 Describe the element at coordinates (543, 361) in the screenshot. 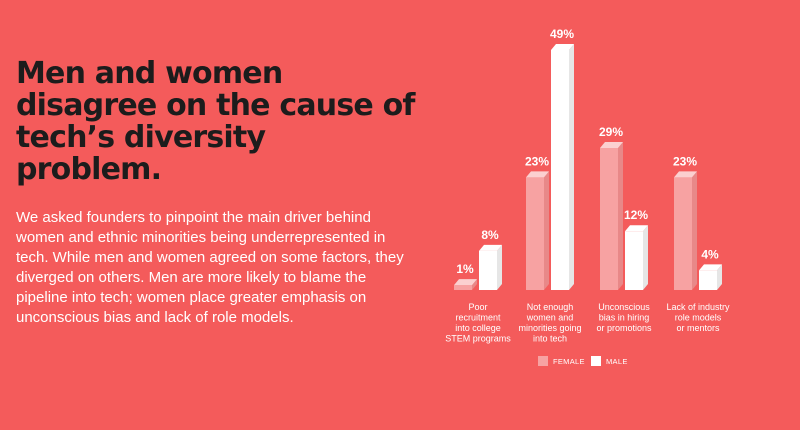

I see `legend-swatch-female` at that location.